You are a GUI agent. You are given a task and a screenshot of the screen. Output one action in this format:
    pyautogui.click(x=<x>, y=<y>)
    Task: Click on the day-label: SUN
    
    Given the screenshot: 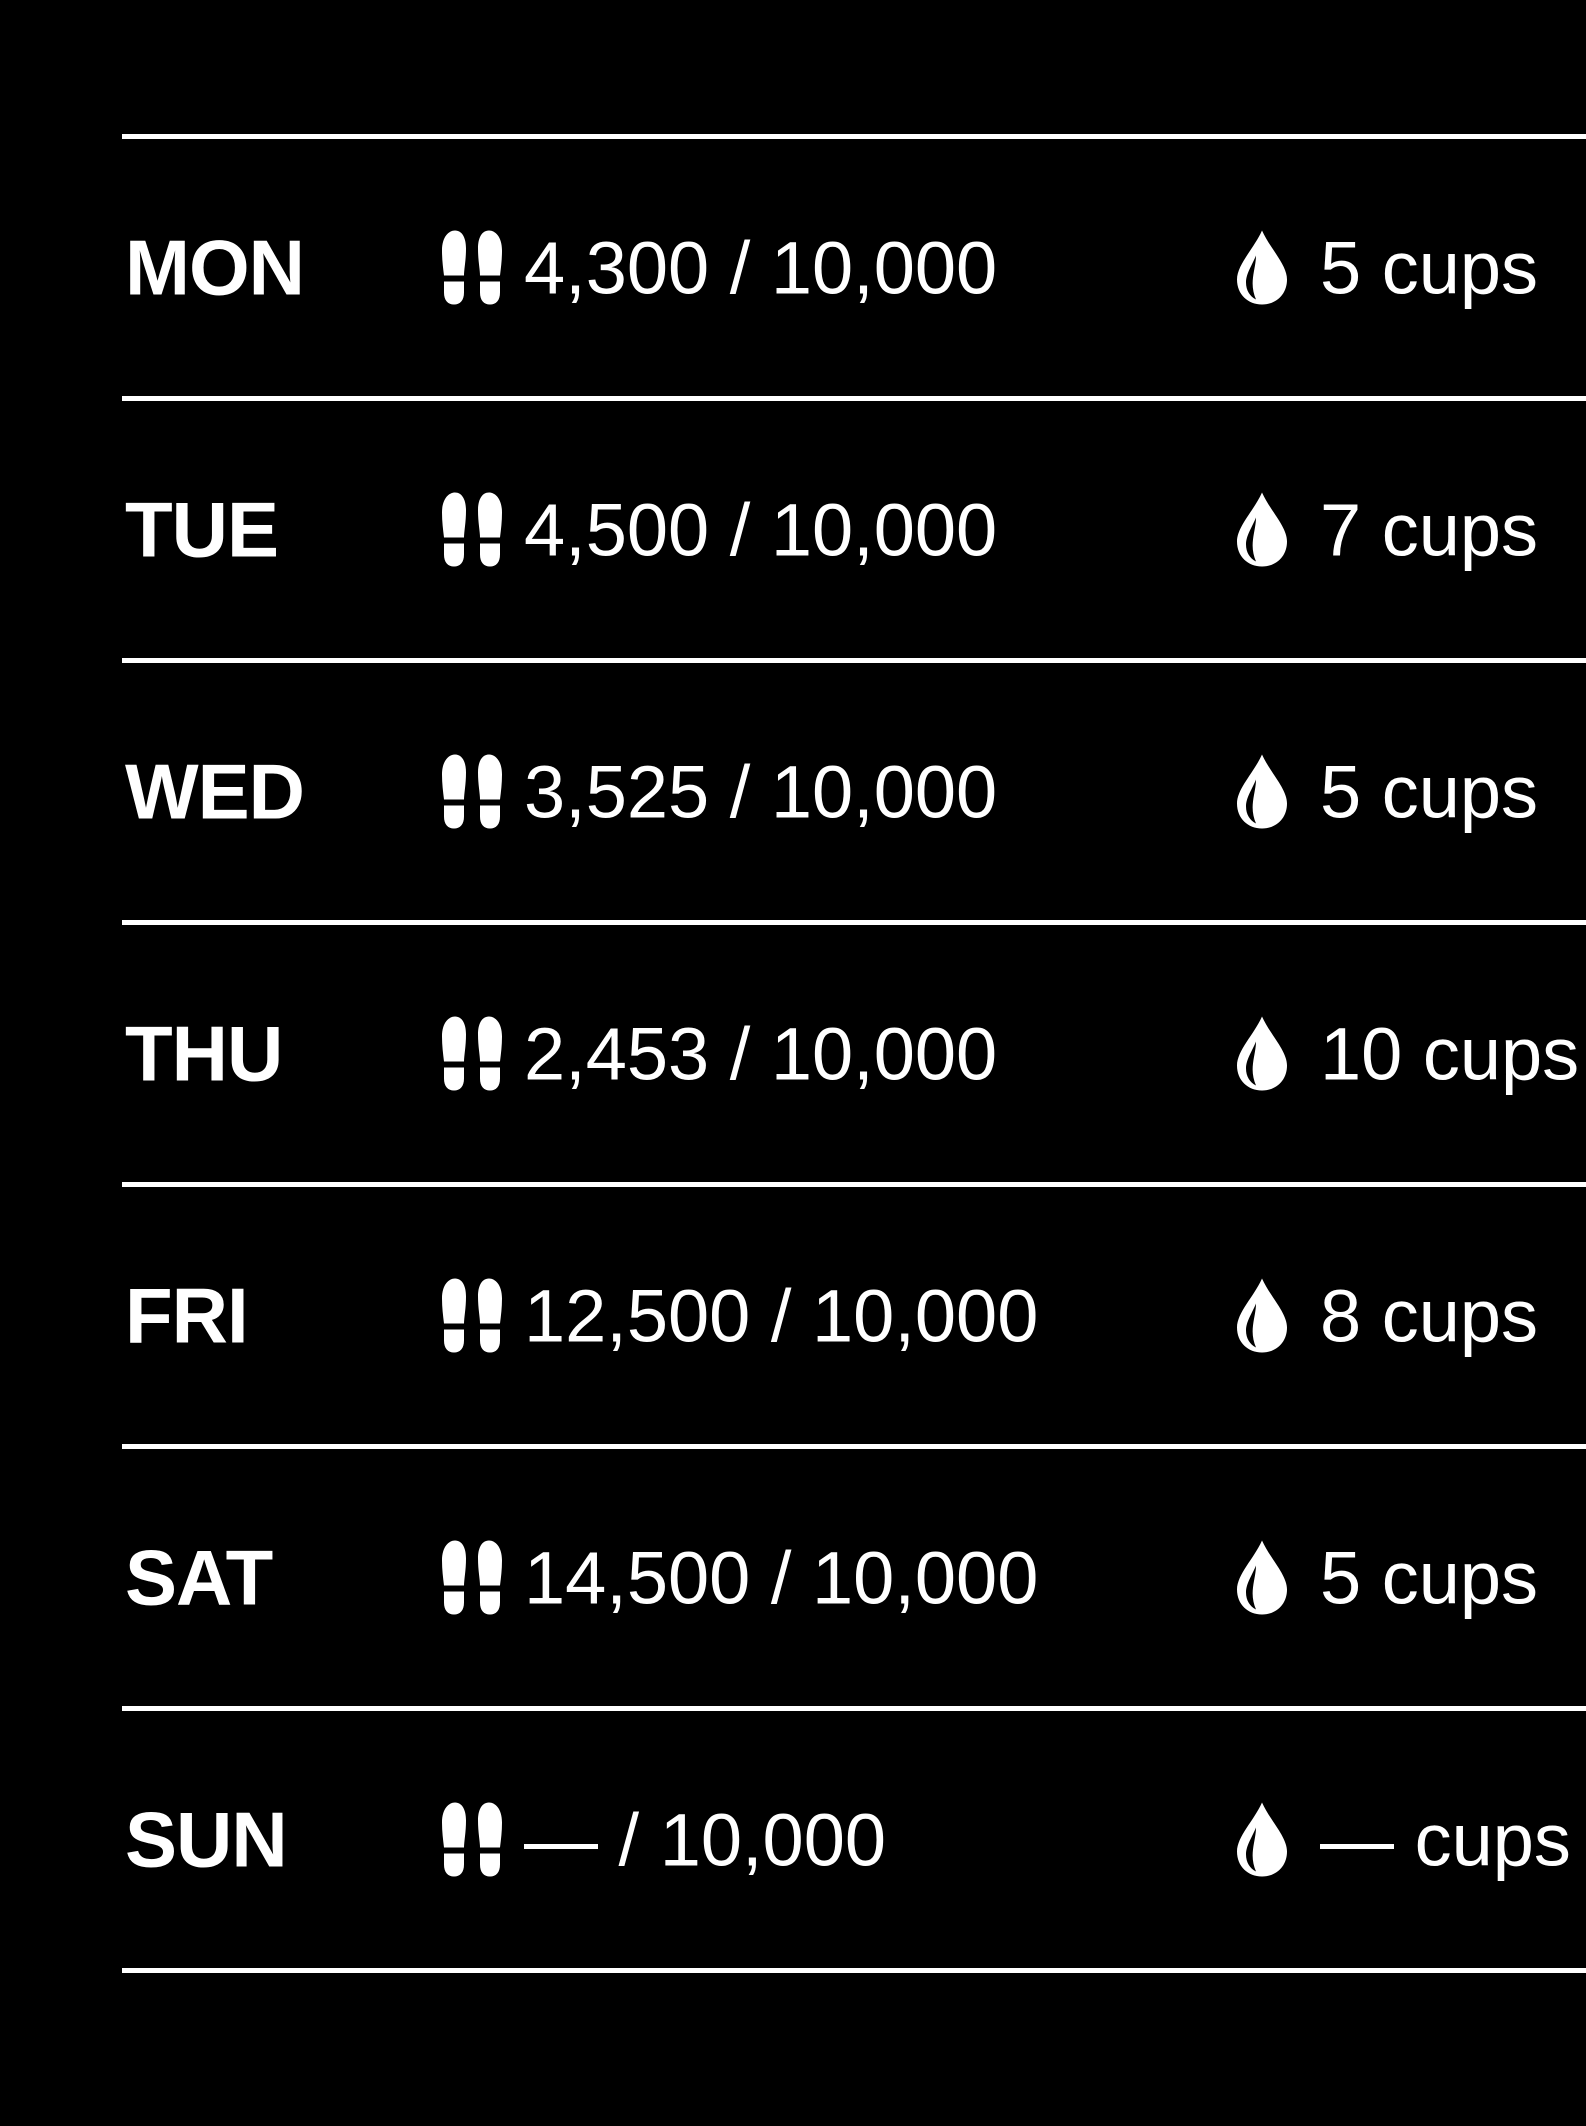 What is the action you would take?
    pyautogui.click(x=206, y=1839)
    